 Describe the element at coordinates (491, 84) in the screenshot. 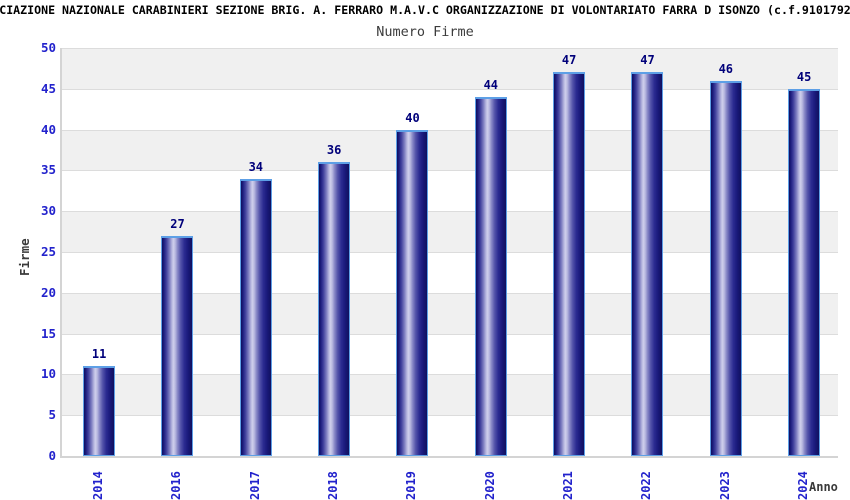

I see `bar-value-label: 44` at that location.